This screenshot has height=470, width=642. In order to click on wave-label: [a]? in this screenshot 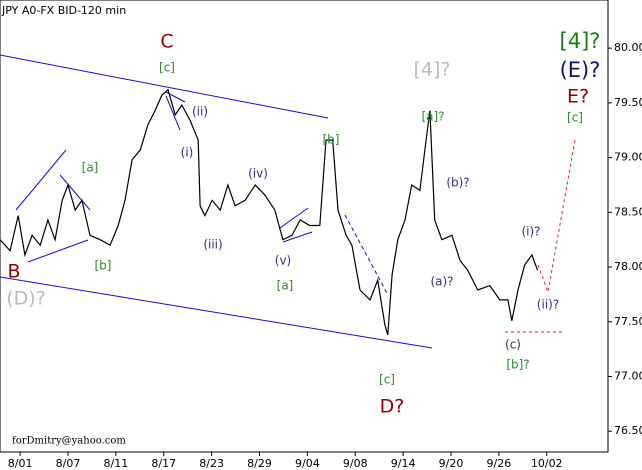, I will do `click(432, 117)`.